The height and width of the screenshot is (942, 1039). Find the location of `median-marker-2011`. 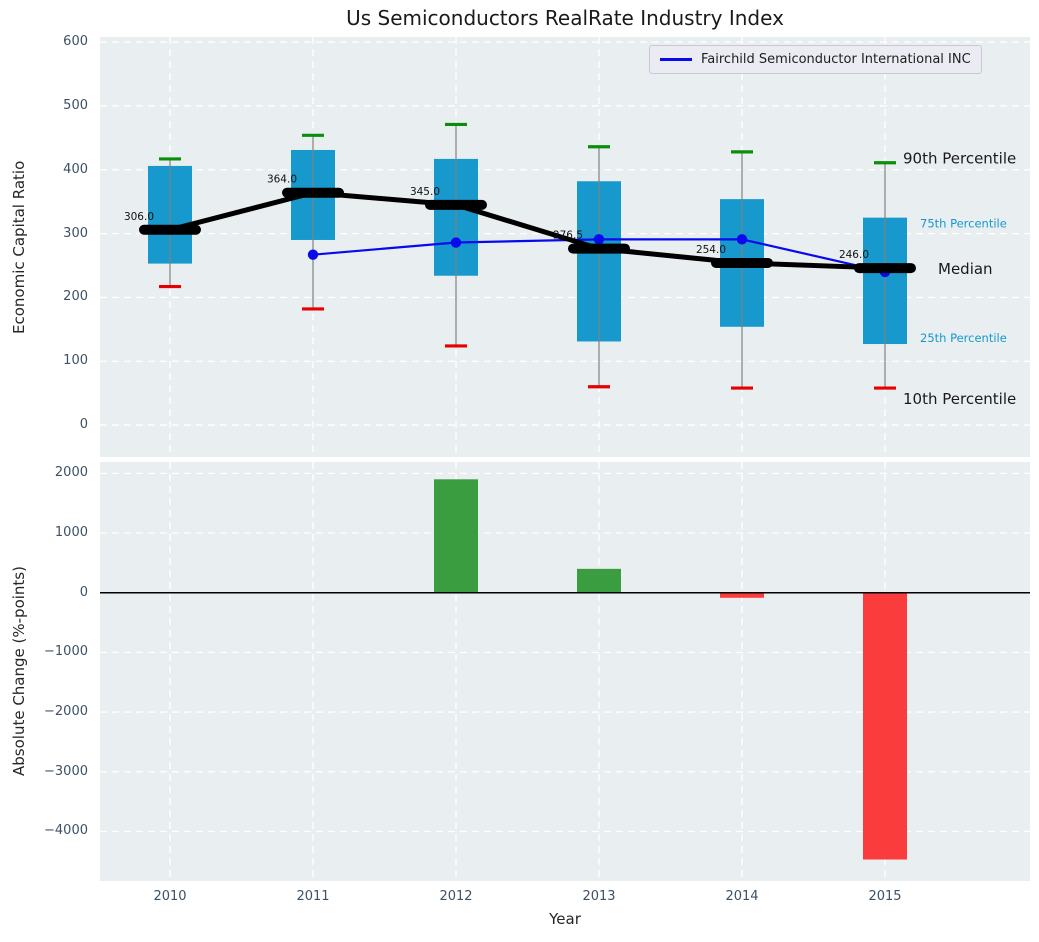

median-marker-2011 is located at coordinates (313, 192).